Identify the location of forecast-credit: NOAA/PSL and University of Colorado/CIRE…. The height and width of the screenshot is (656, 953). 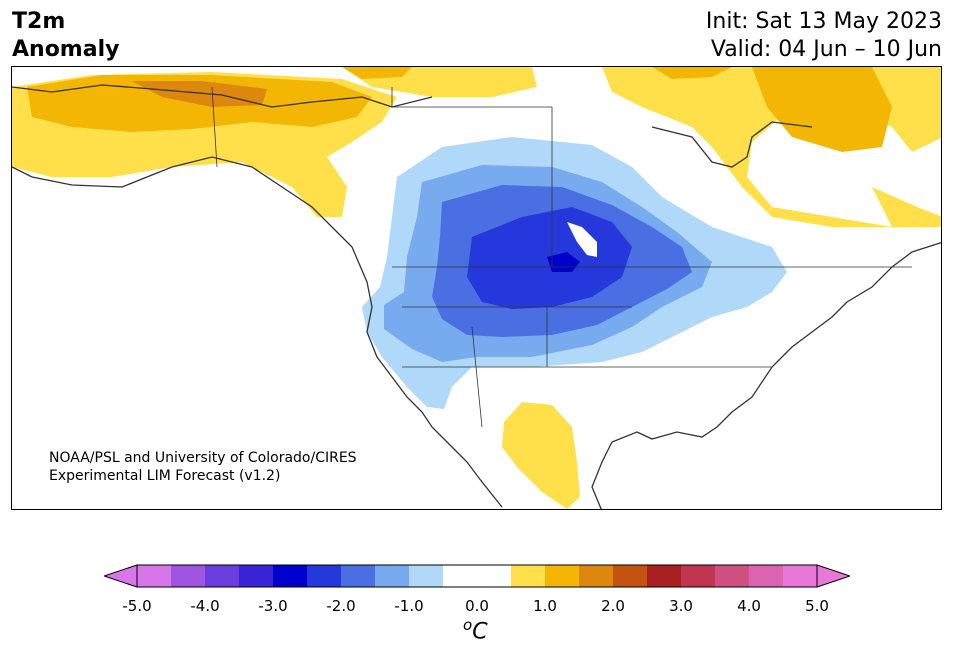
(203, 467).